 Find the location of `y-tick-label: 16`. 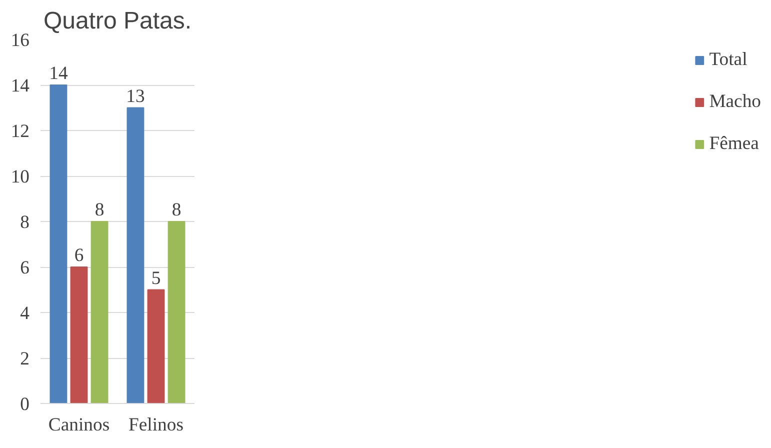

y-tick-label: 16 is located at coordinates (20, 40).